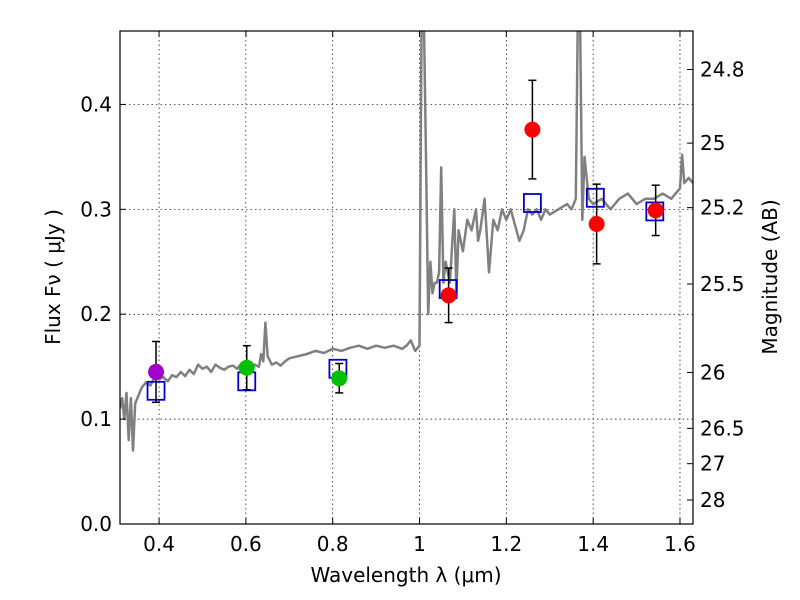 The height and width of the screenshot is (600, 800). What do you see at coordinates (96, 314) in the screenshot?
I see `y-tick-label: 0.2` at bounding box center [96, 314].